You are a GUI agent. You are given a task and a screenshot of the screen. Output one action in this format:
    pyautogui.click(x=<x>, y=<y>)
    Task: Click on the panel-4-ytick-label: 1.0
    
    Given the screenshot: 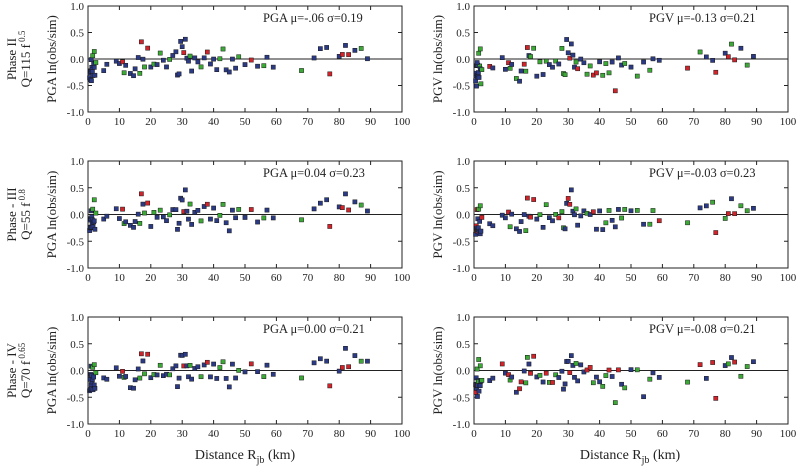 What is the action you would take?
    pyautogui.click(x=463, y=162)
    